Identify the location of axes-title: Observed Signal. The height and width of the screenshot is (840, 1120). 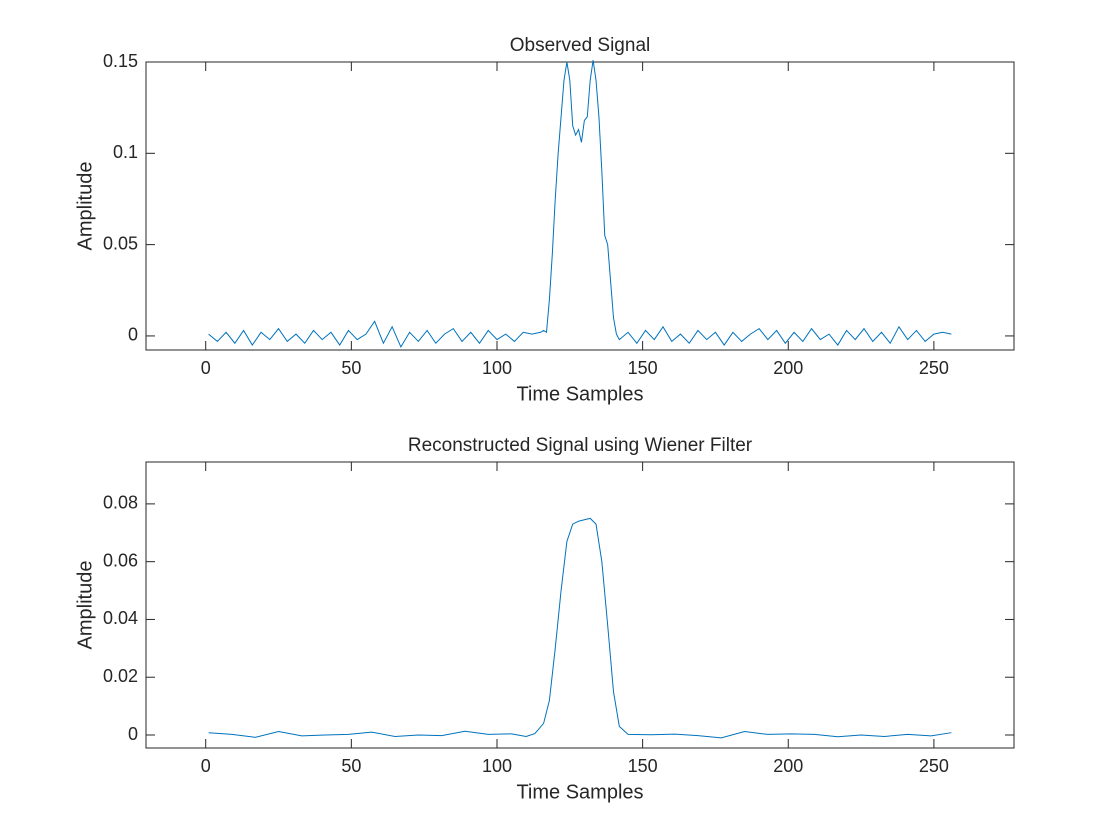
(580, 45).